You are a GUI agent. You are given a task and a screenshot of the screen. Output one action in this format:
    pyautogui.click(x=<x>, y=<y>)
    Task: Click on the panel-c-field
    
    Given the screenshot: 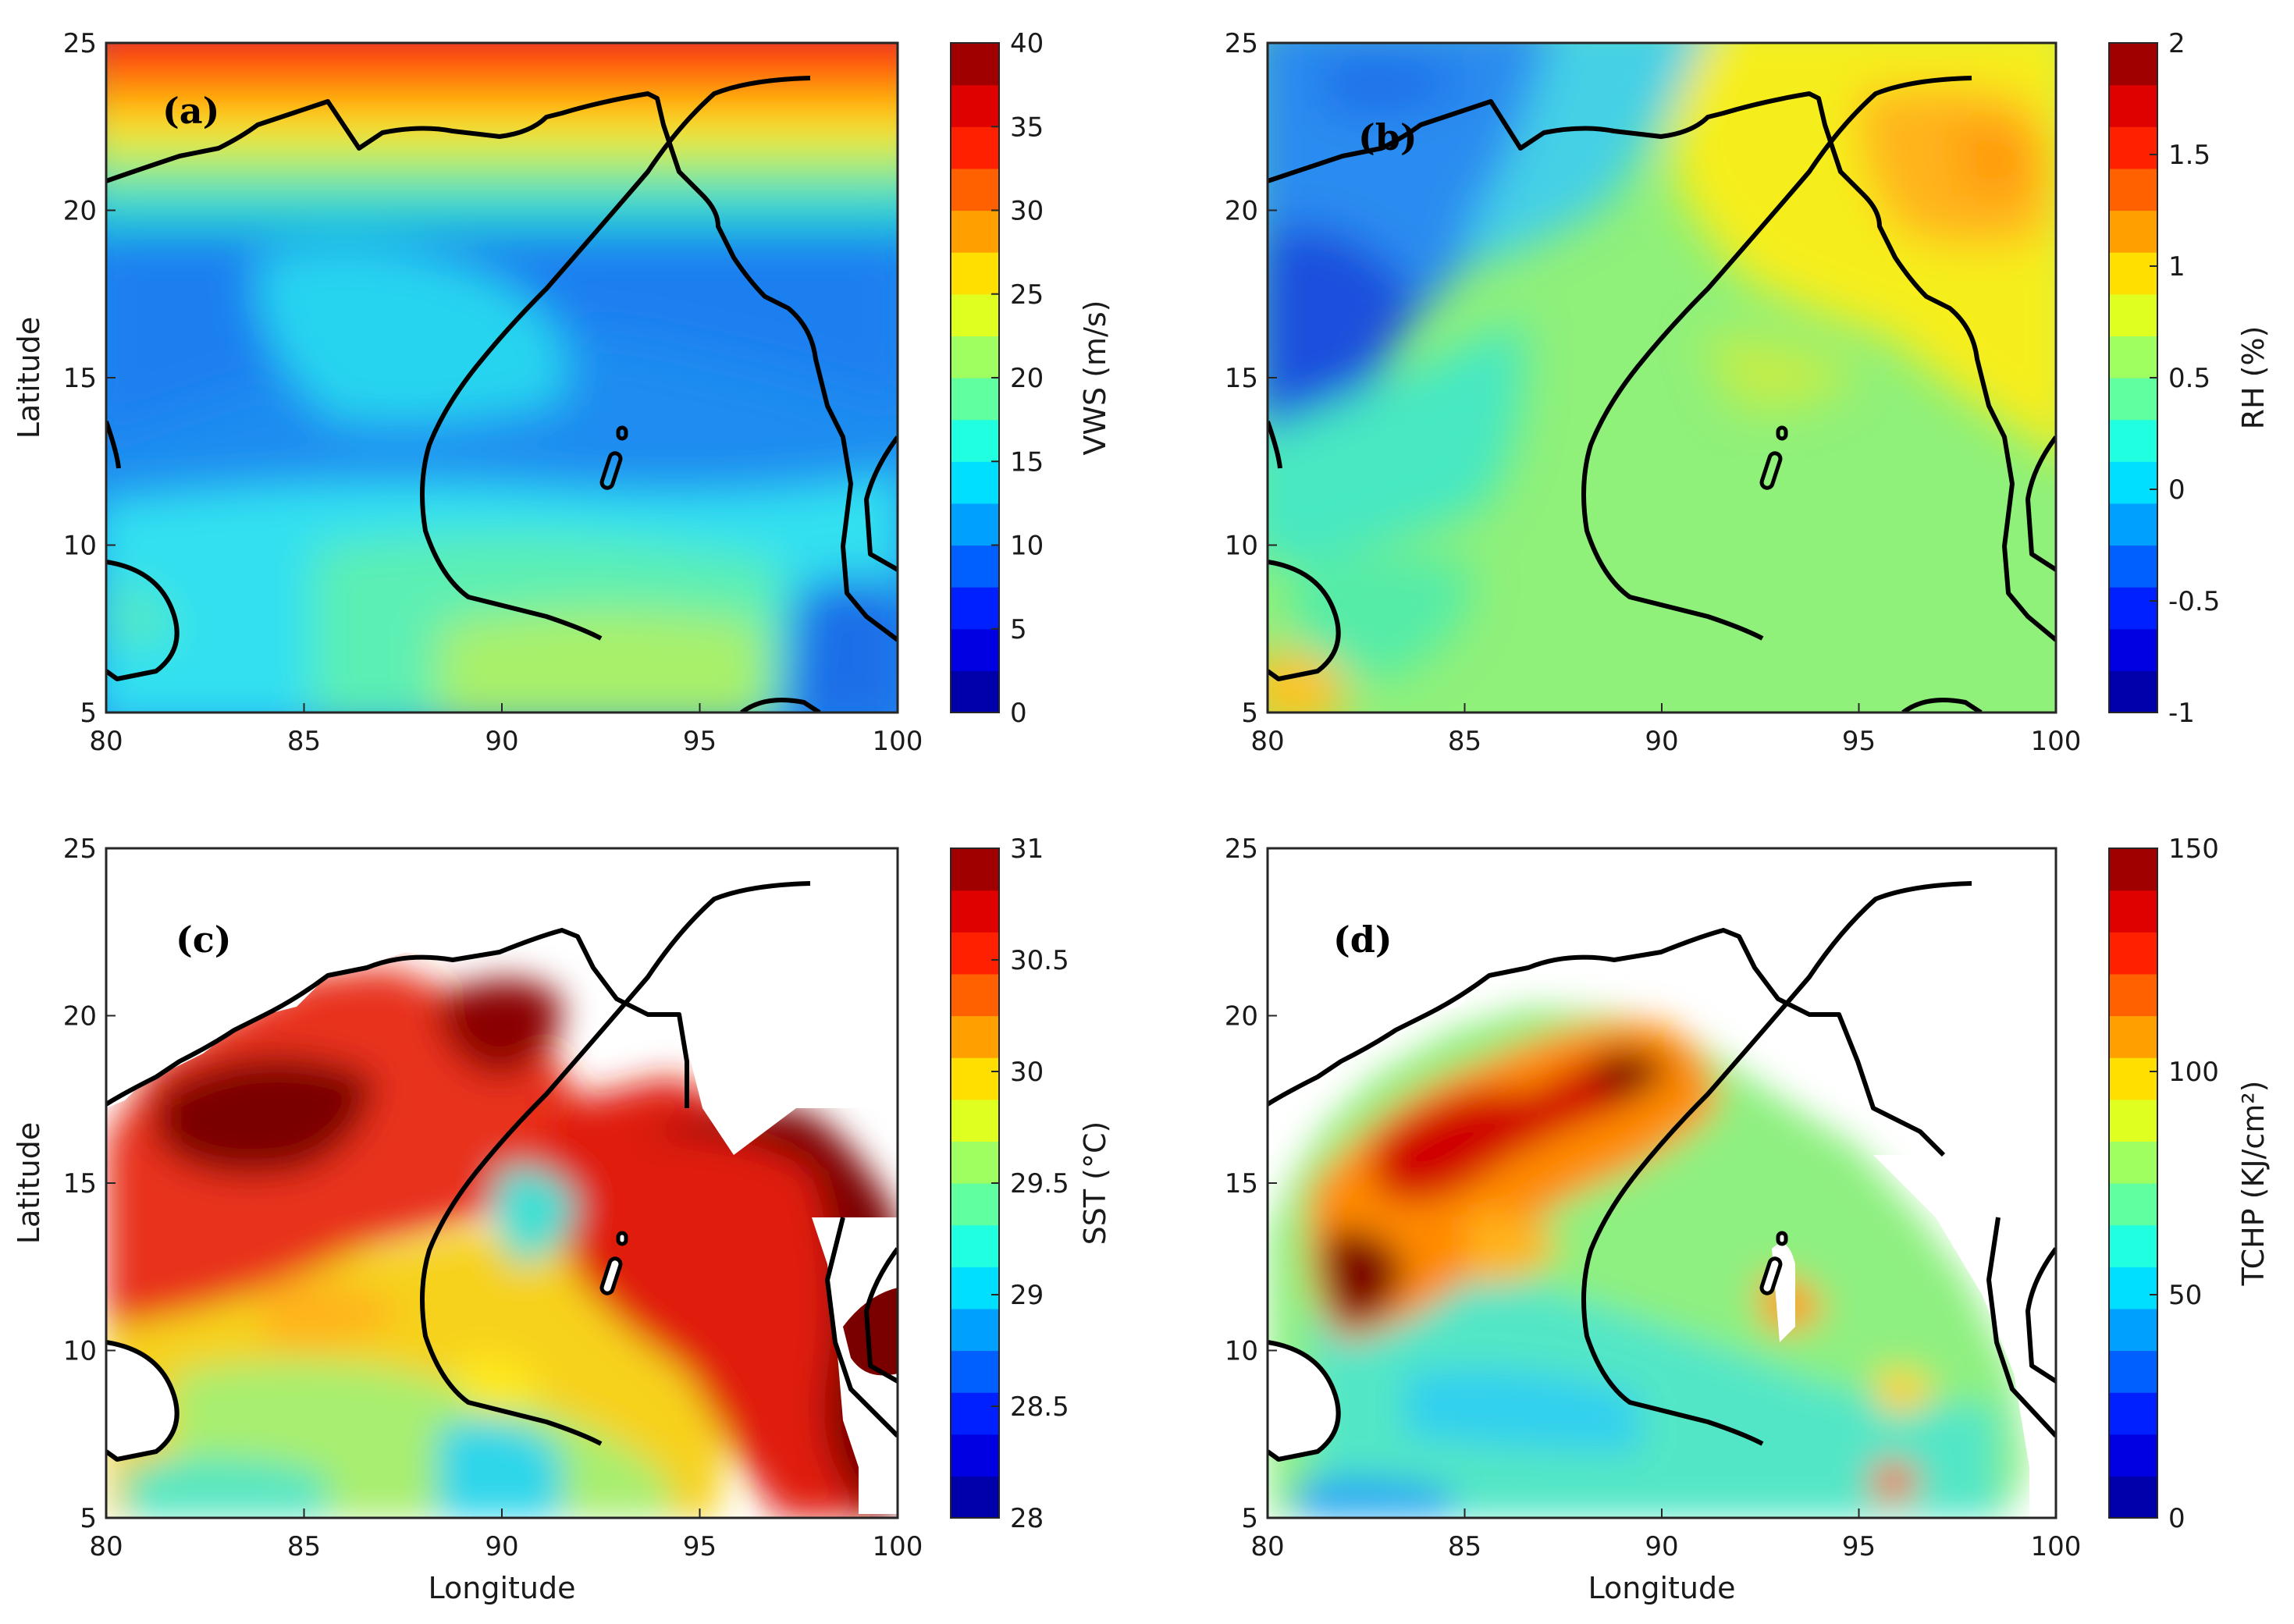 What is the action you would take?
    pyautogui.click(x=502, y=1183)
    